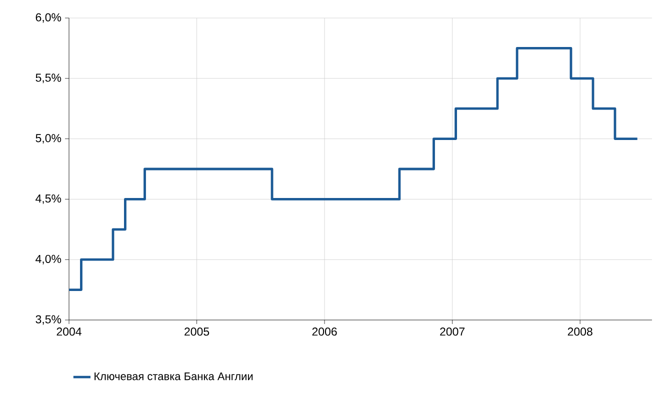  I want to click on y-tick-label: 3,5%, so click(49, 320).